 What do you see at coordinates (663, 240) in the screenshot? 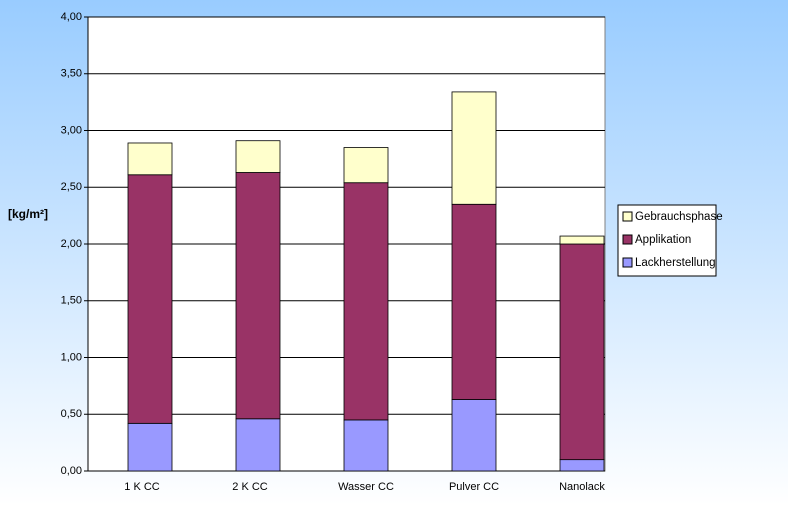
I see `legend-label: Applikation` at bounding box center [663, 240].